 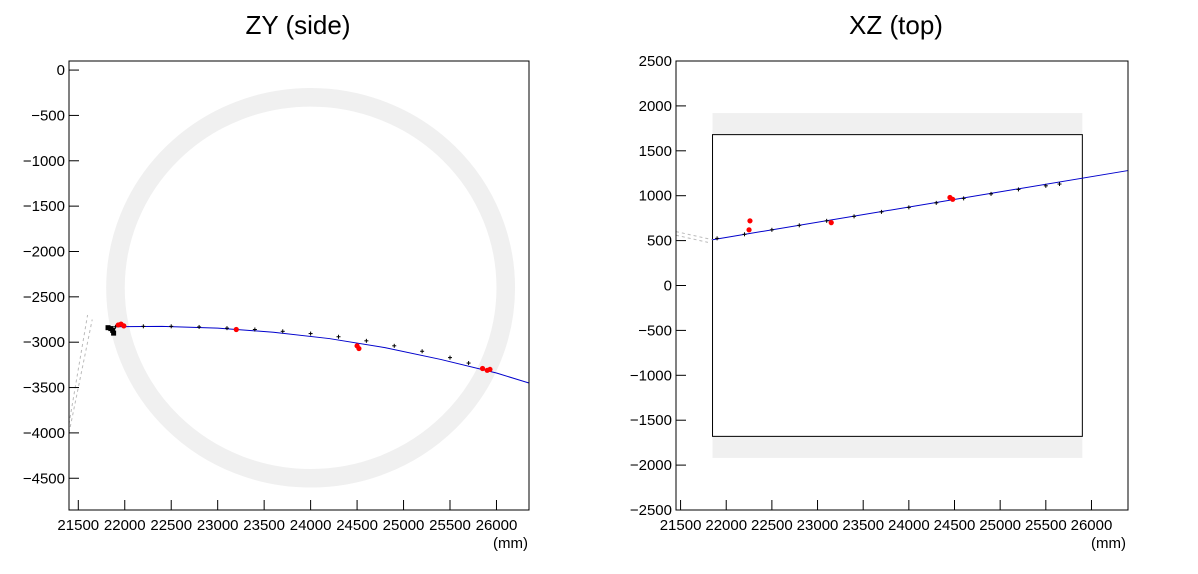 I want to click on xz-x-tick-label: 26000, so click(x=1092, y=525).